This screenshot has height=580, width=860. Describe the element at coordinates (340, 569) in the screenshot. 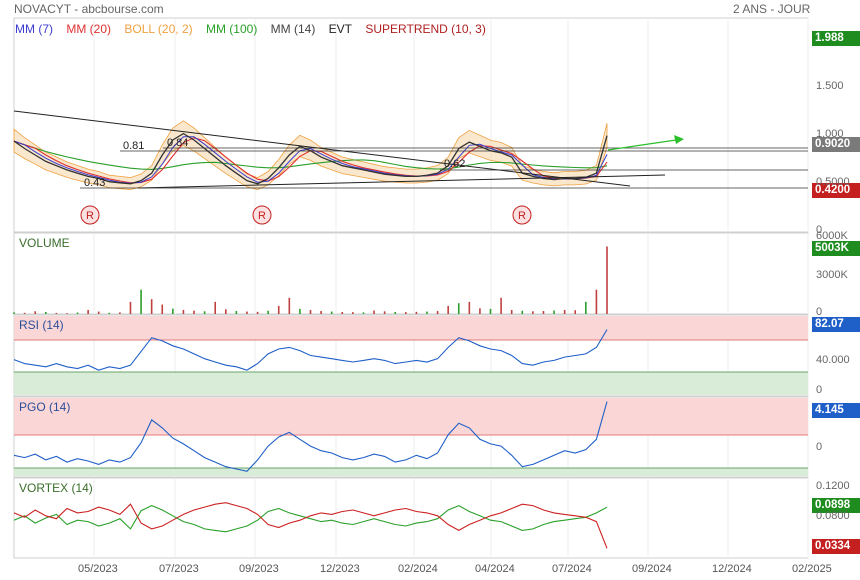

I see `x-tick-label: 12/2023` at that location.